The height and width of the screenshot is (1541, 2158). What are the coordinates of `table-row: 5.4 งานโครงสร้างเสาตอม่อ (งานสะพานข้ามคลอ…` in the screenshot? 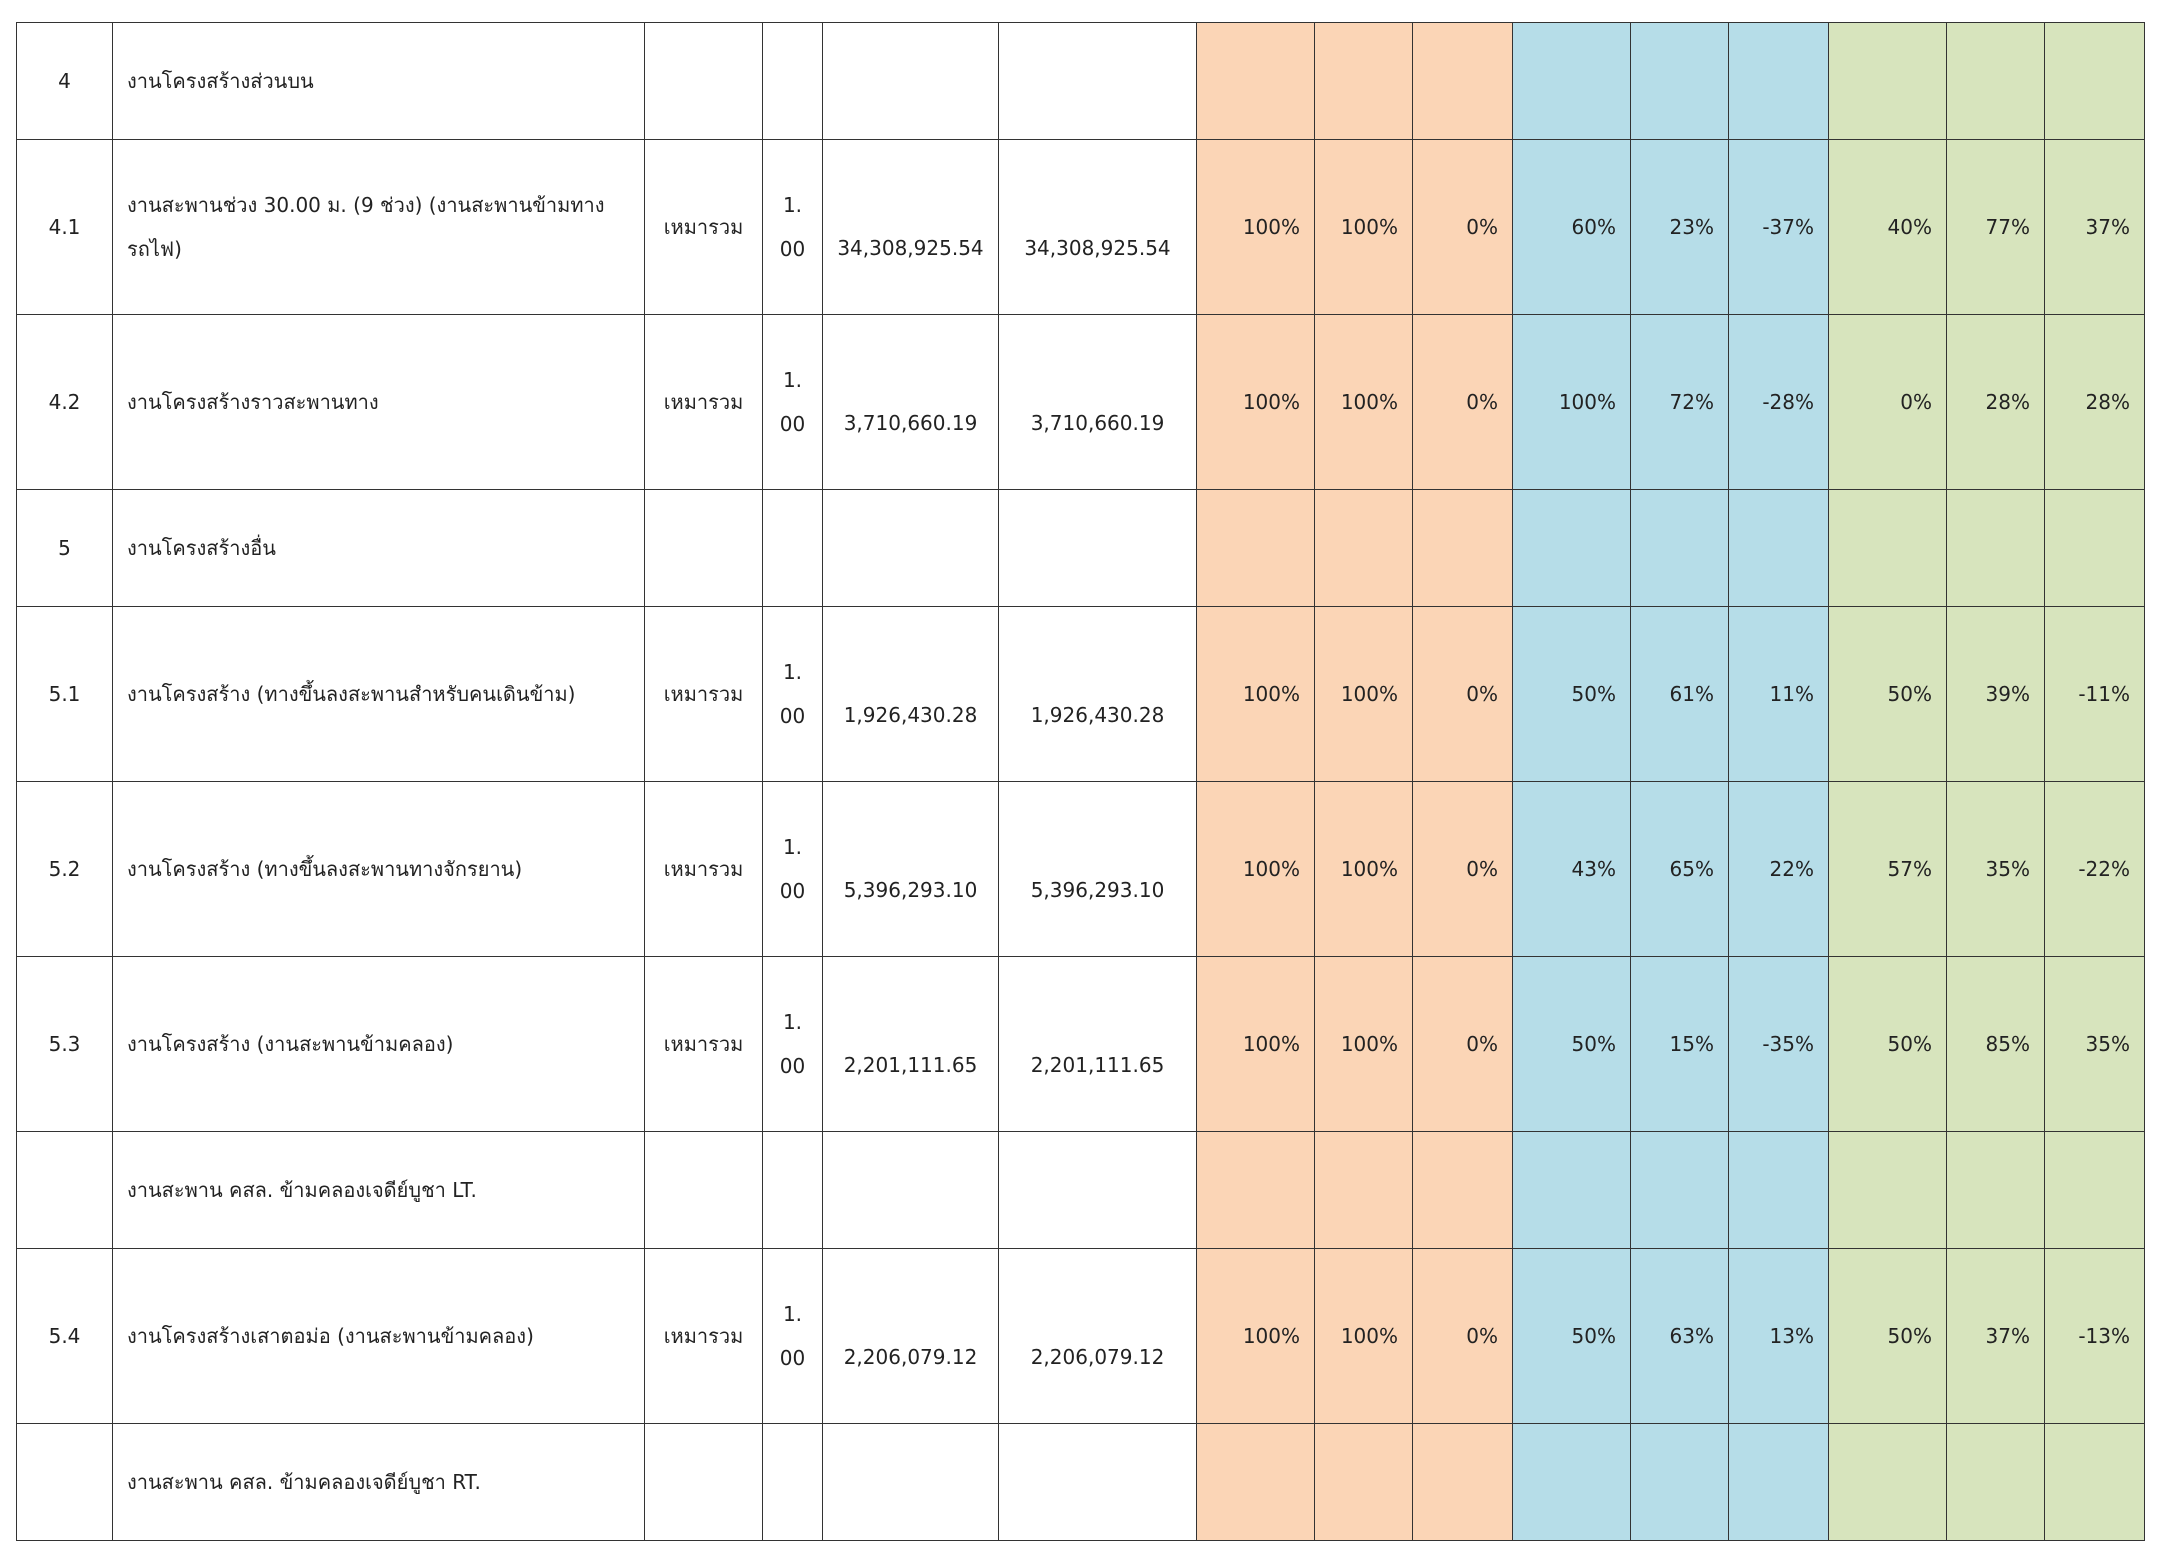 It's located at (1080, 1336).